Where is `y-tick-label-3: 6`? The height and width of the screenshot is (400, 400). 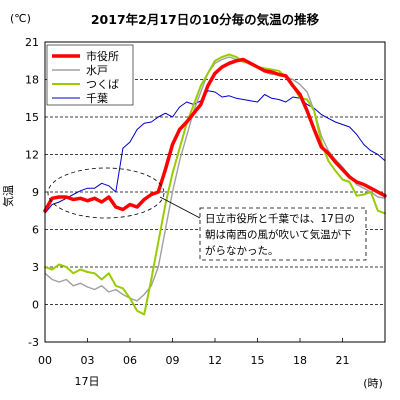 y-tick-label-3: 6 is located at coordinates (35, 230).